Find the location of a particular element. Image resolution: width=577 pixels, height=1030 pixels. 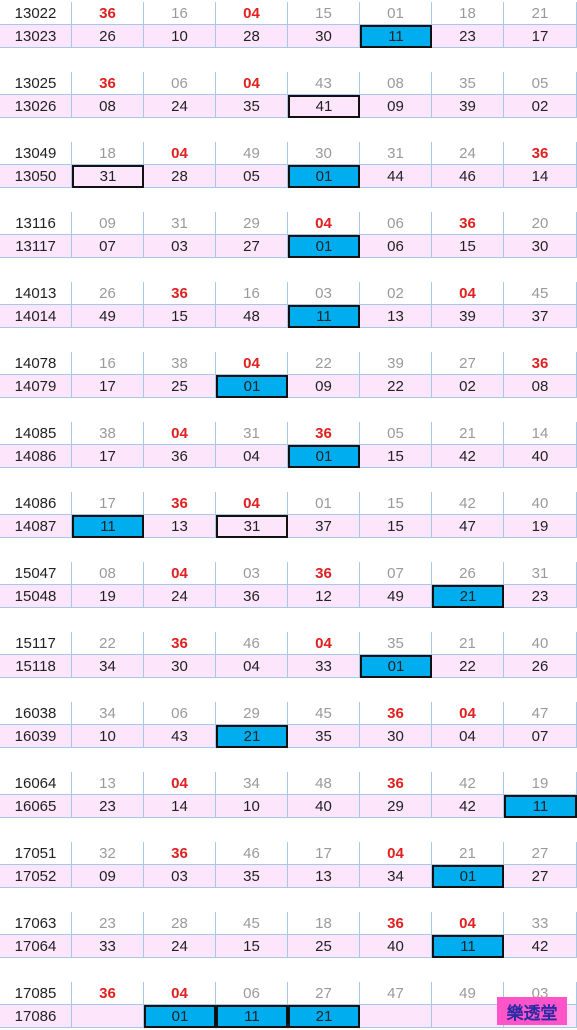

issue-number: 15047 is located at coordinates (36, 573).